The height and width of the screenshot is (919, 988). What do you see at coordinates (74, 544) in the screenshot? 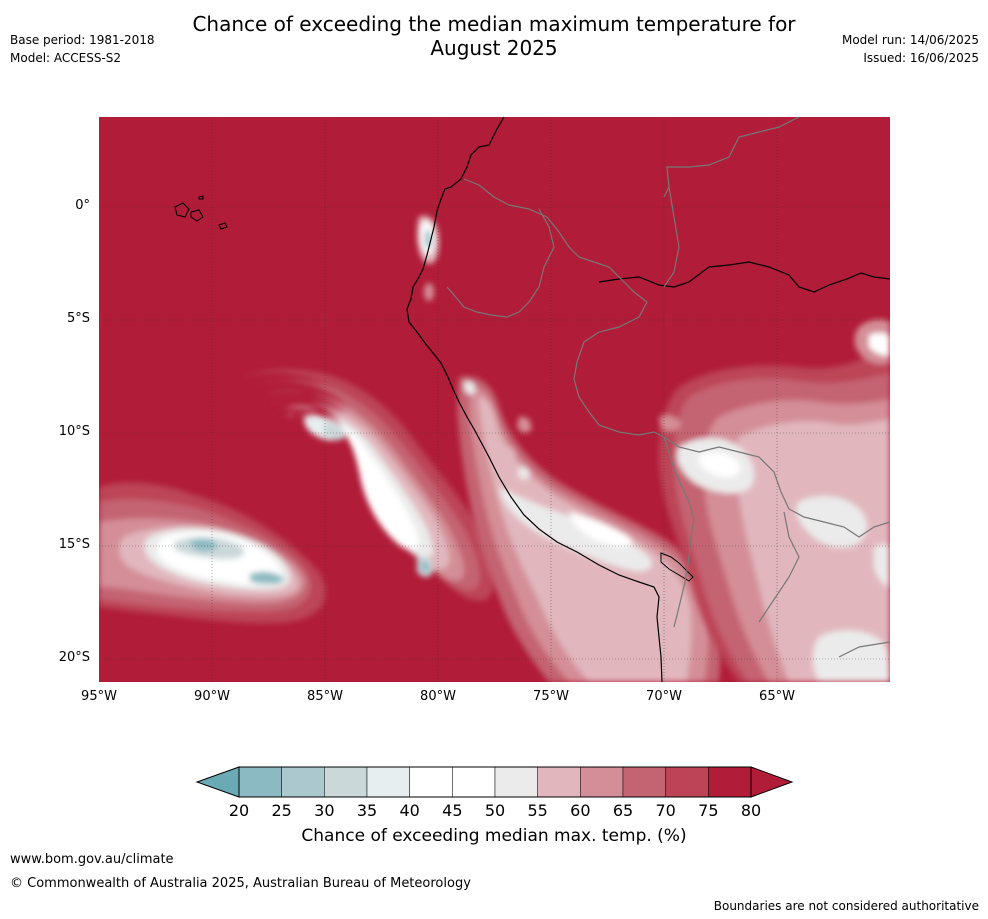
I see `lat-label-15s: 15°S` at bounding box center [74, 544].